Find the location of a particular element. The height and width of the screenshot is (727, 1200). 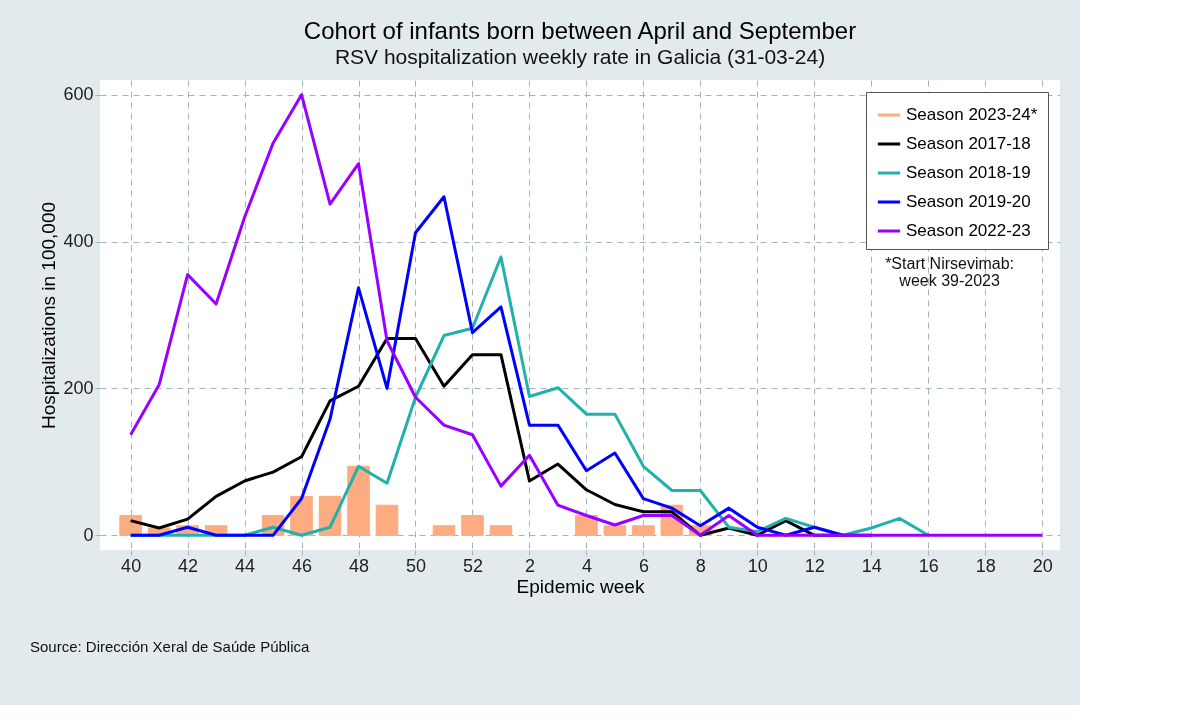

chart-title: Cohort of infants born between April and September is located at coordinates (580, 30).